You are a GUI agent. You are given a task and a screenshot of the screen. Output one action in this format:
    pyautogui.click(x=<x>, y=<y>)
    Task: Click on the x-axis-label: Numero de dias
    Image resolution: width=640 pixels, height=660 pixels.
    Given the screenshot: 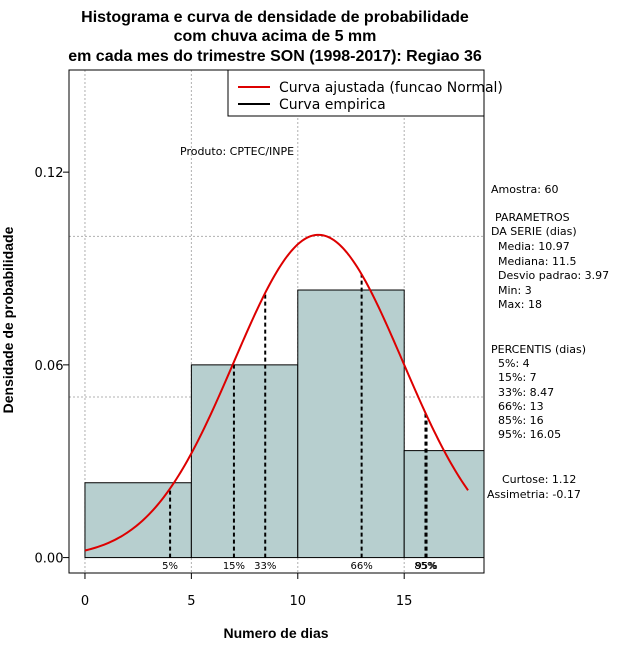 What is the action you would take?
    pyautogui.click(x=275, y=633)
    